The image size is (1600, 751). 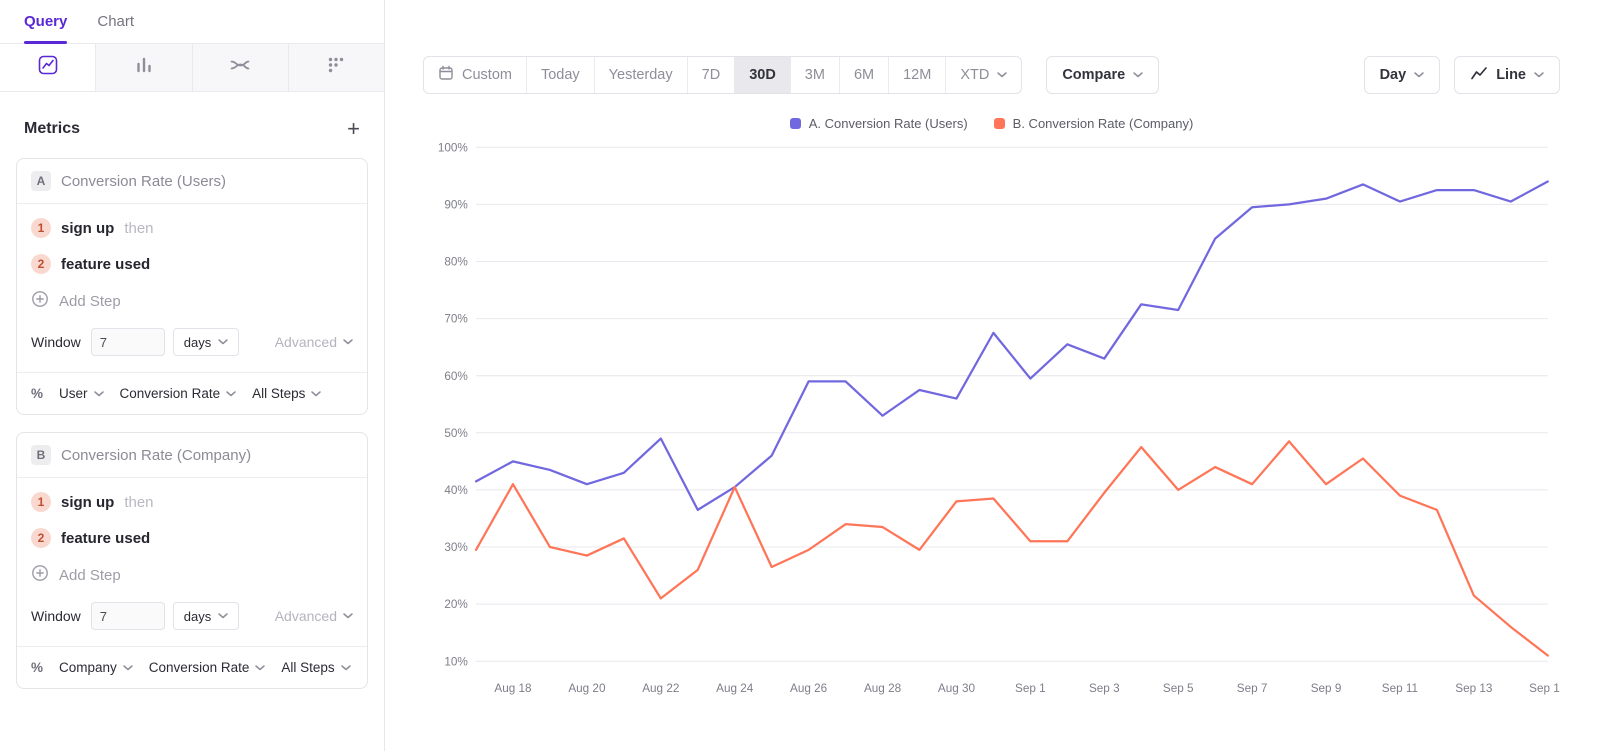 I want to click on report-tab-insights, so click(x=48, y=67).